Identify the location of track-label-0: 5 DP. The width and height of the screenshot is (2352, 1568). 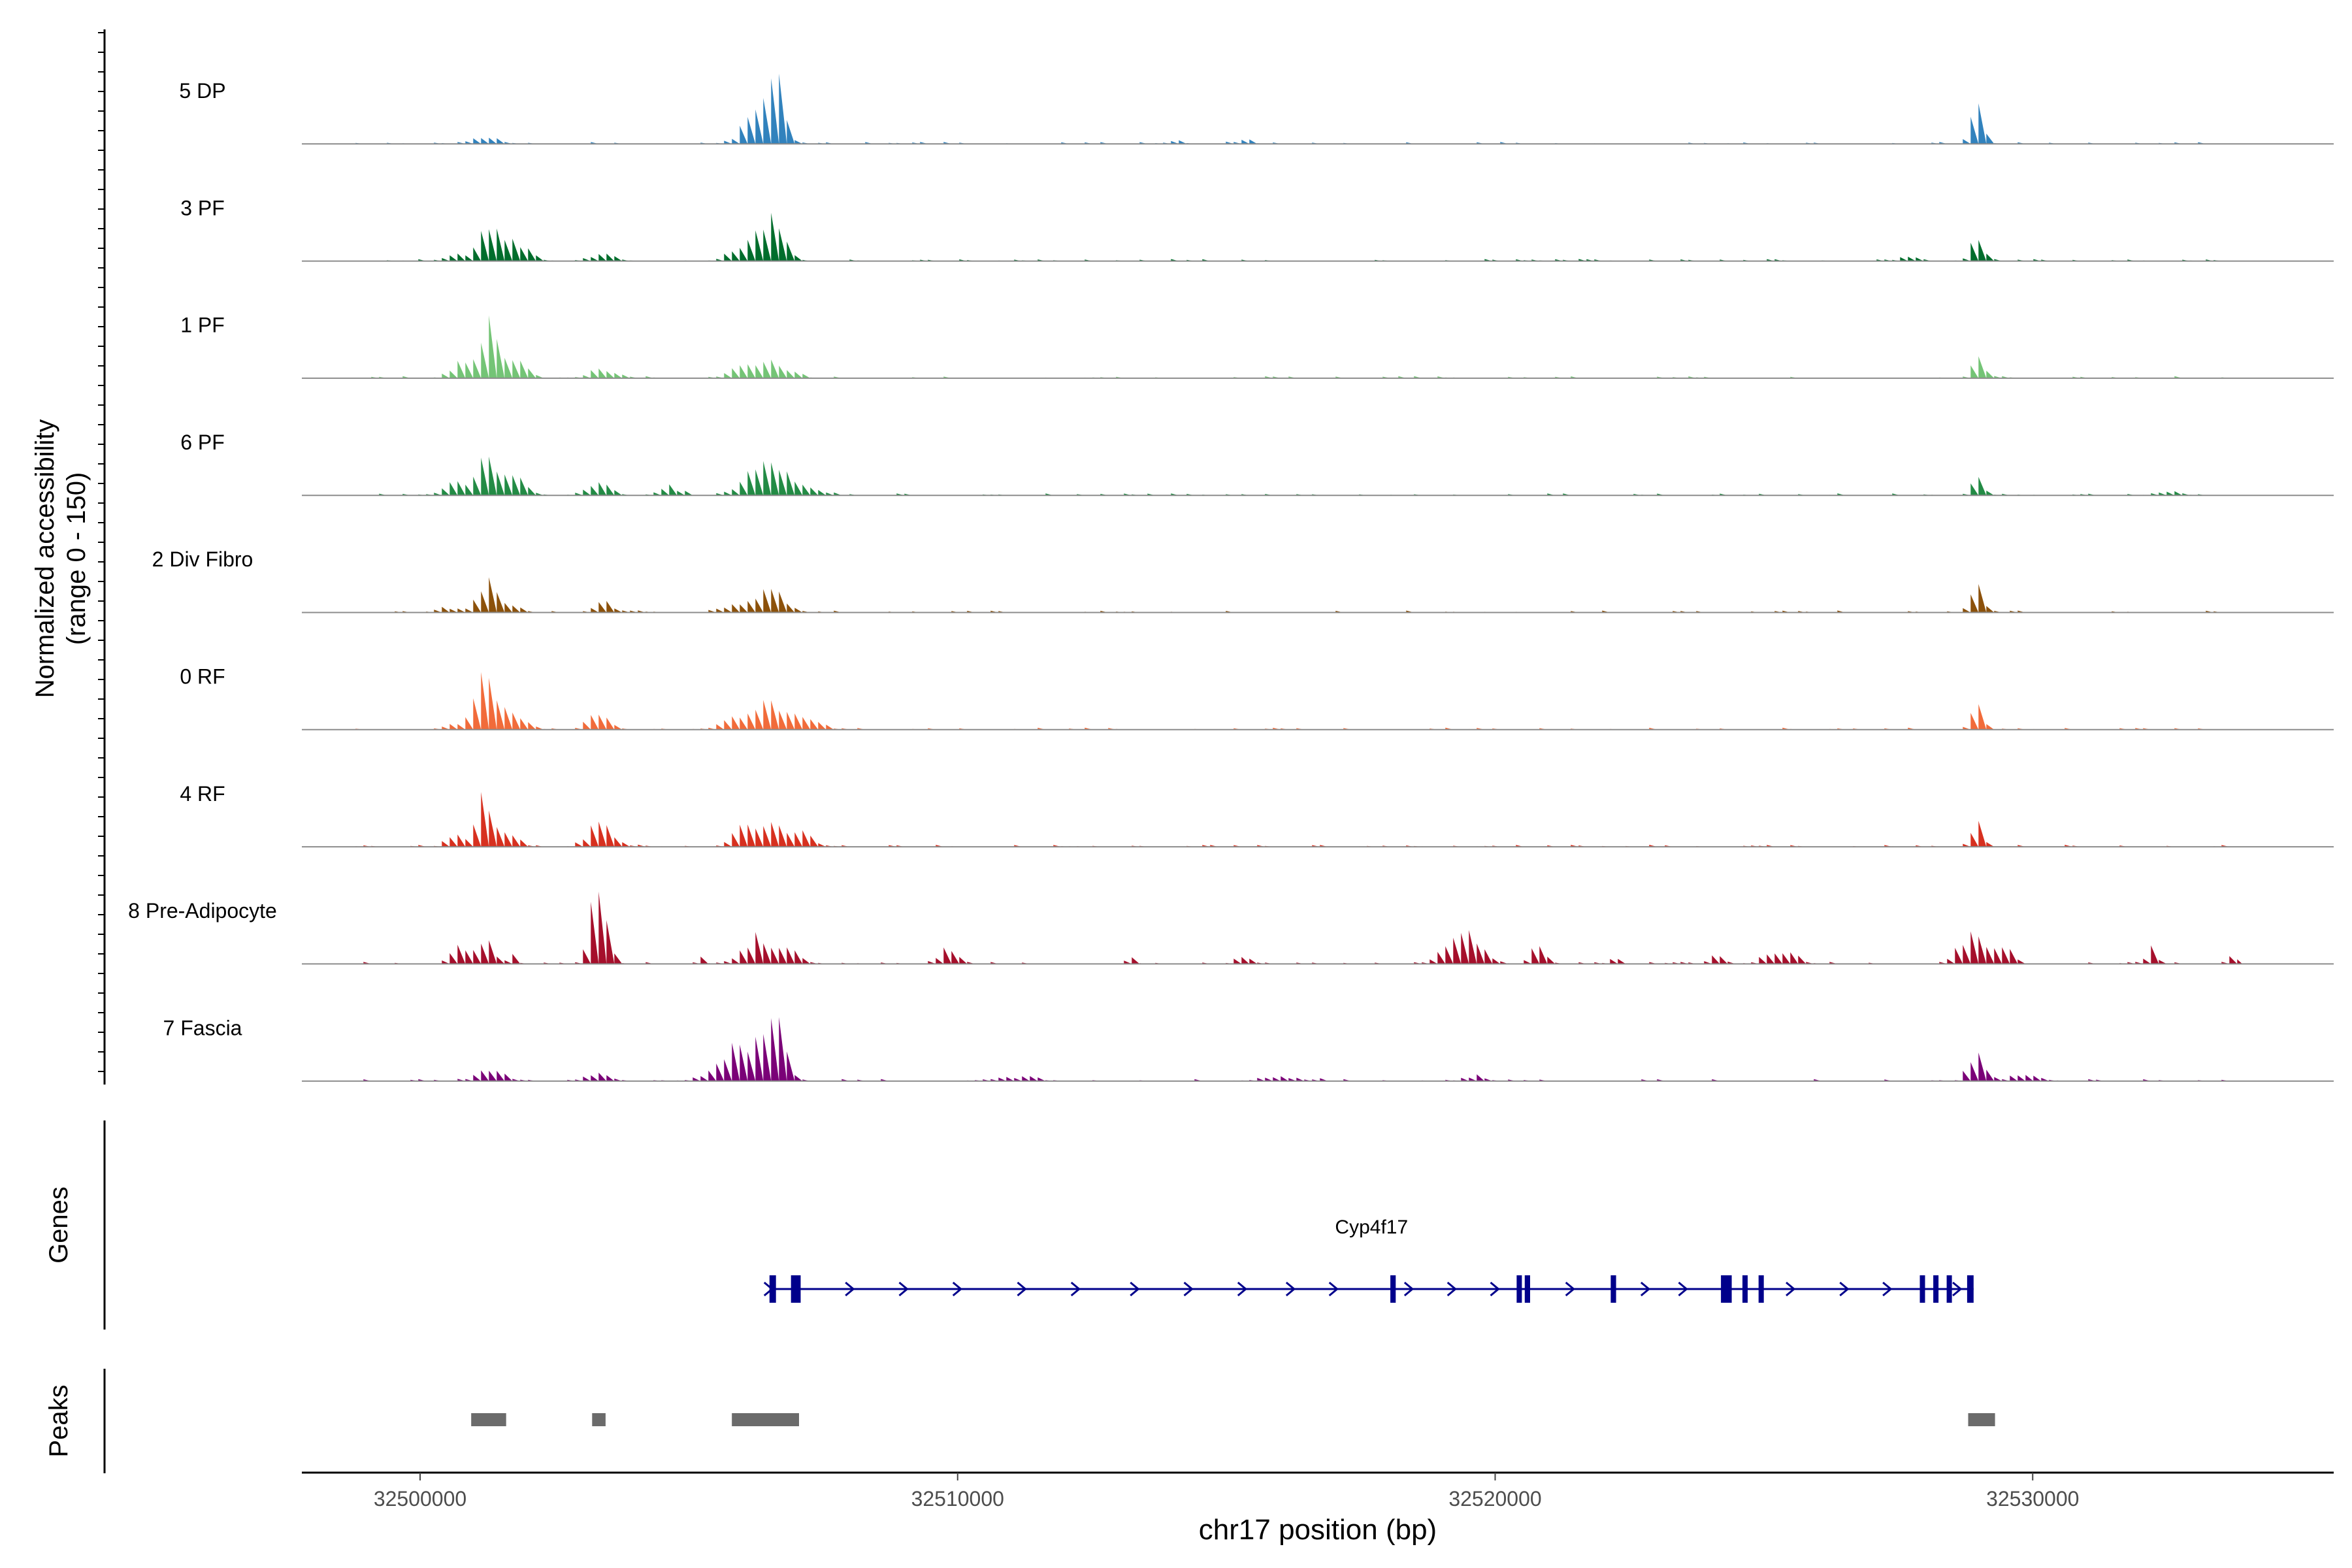
(202, 91).